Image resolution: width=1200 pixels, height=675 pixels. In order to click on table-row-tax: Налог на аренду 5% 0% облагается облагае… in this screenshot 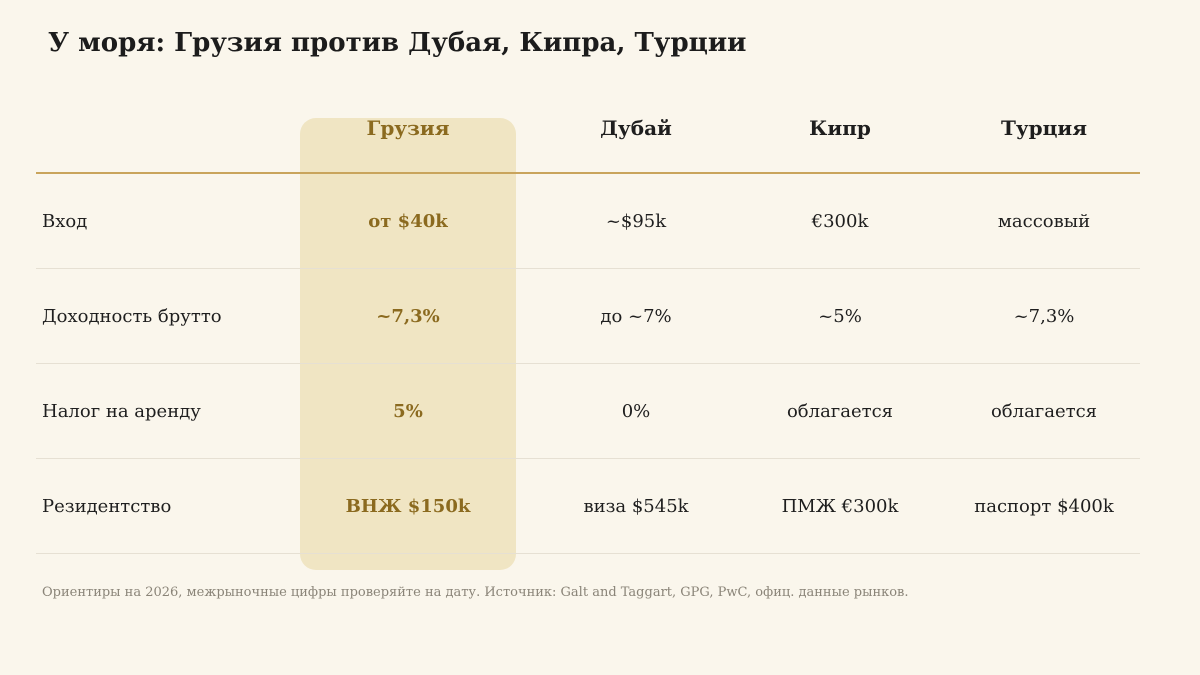, I will do `click(588, 411)`.